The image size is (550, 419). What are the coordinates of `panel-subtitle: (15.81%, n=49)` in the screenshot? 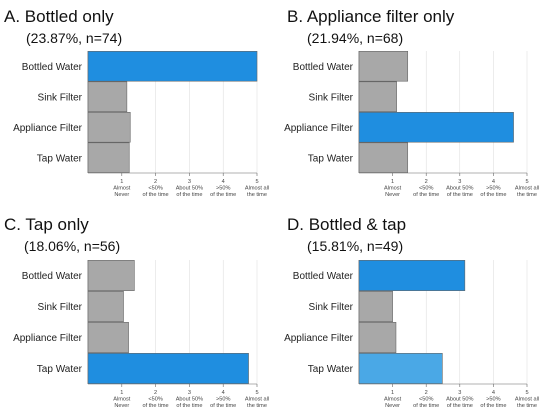 It's located at (355, 246).